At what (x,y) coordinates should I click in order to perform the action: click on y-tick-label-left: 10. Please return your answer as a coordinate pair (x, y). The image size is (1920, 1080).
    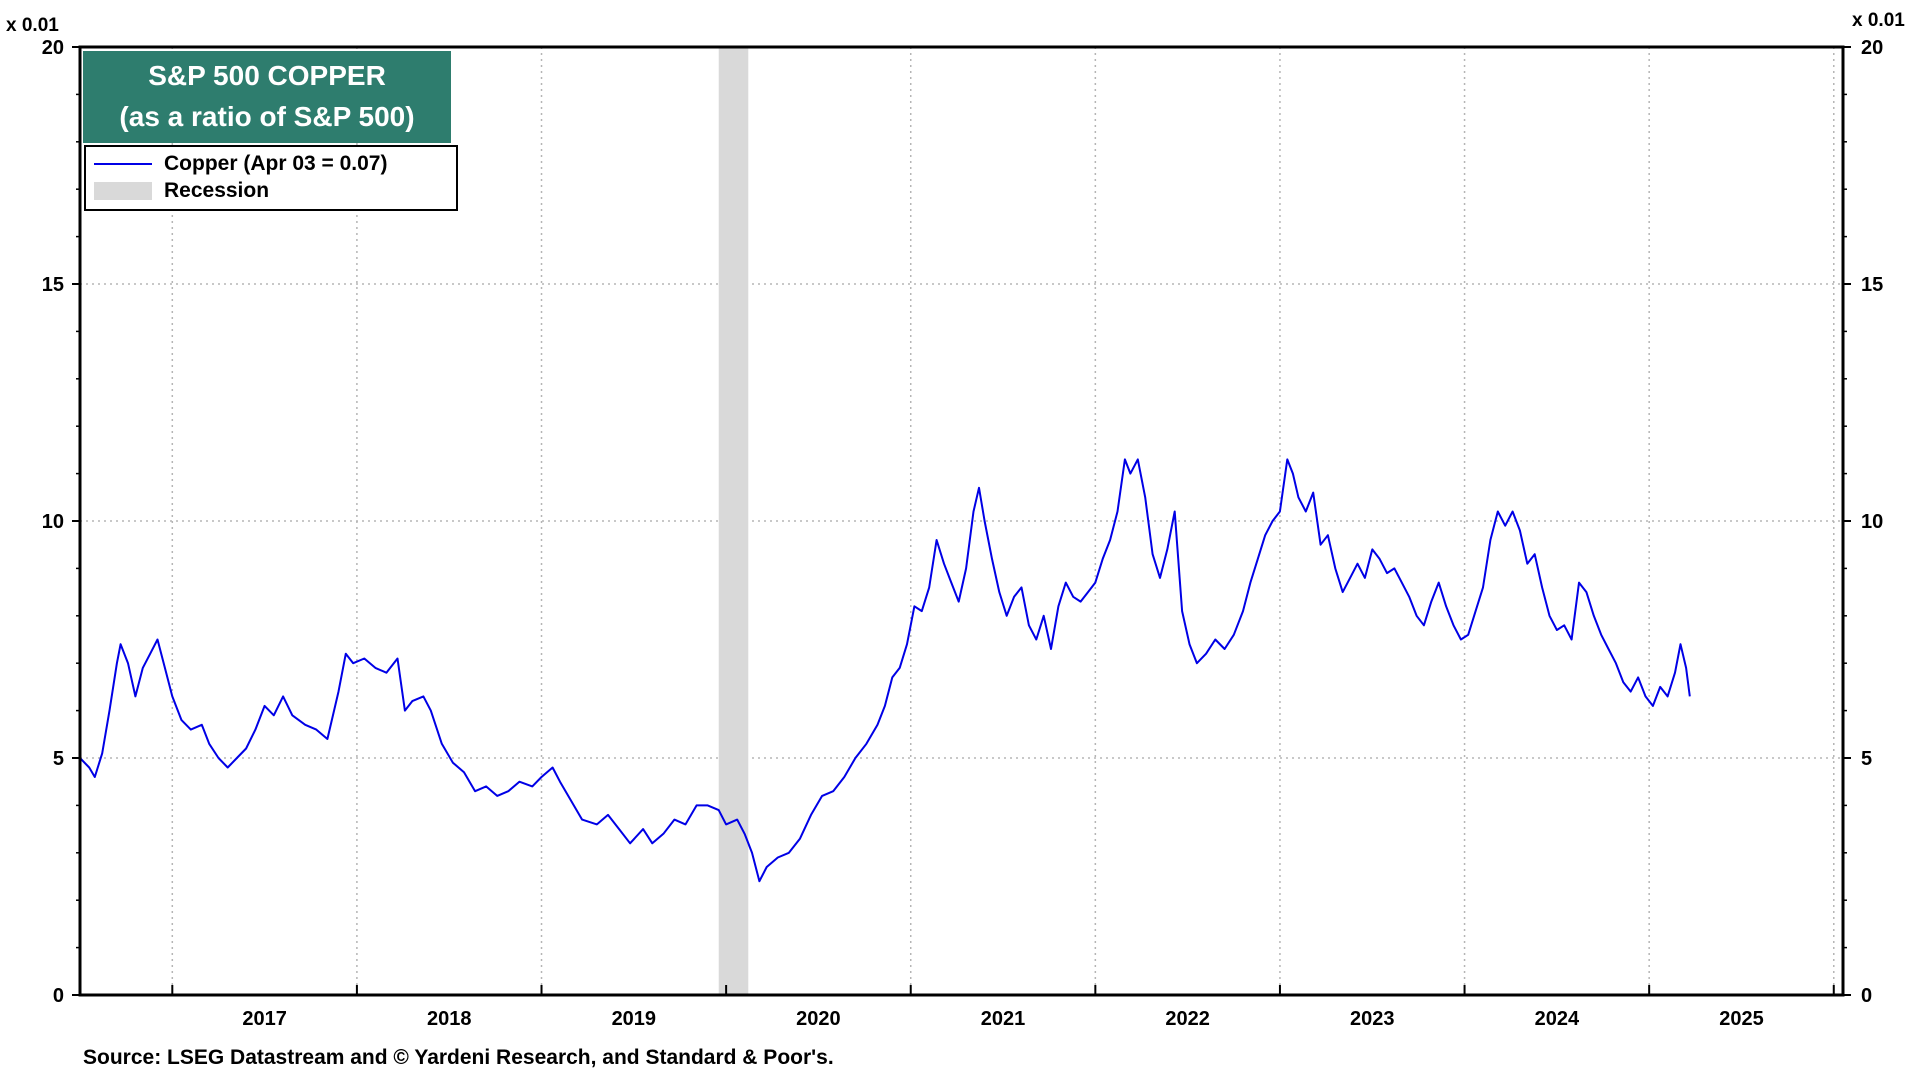
    Looking at the image, I should click on (53, 522).